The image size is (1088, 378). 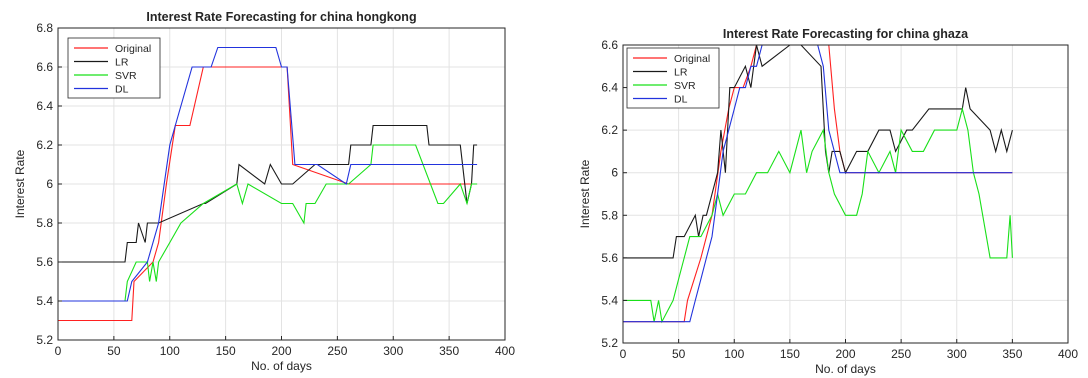 I want to click on y-tick-label: 6.8, so click(x=44, y=28).